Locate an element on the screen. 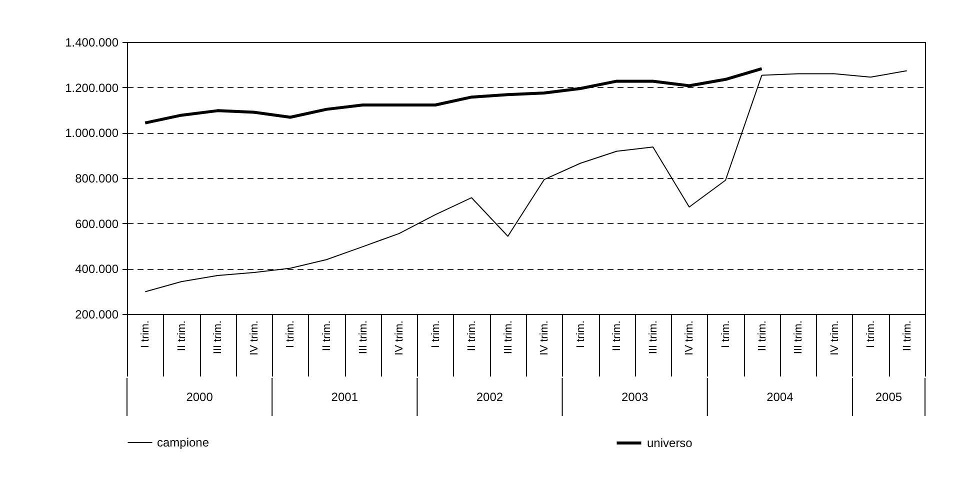 This screenshot has width=971, height=501. text: 2005 is located at coordinates (888, 397).